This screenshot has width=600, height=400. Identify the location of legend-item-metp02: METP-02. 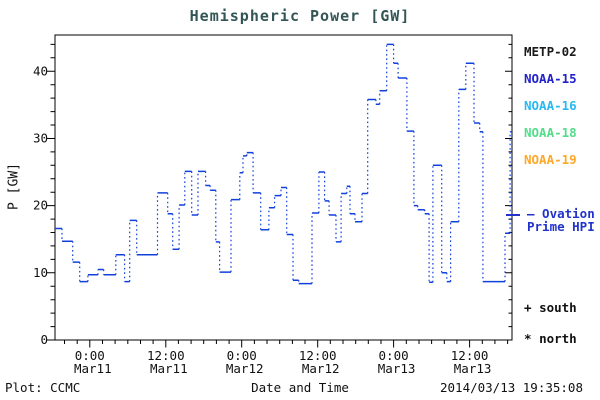
(550, 51).